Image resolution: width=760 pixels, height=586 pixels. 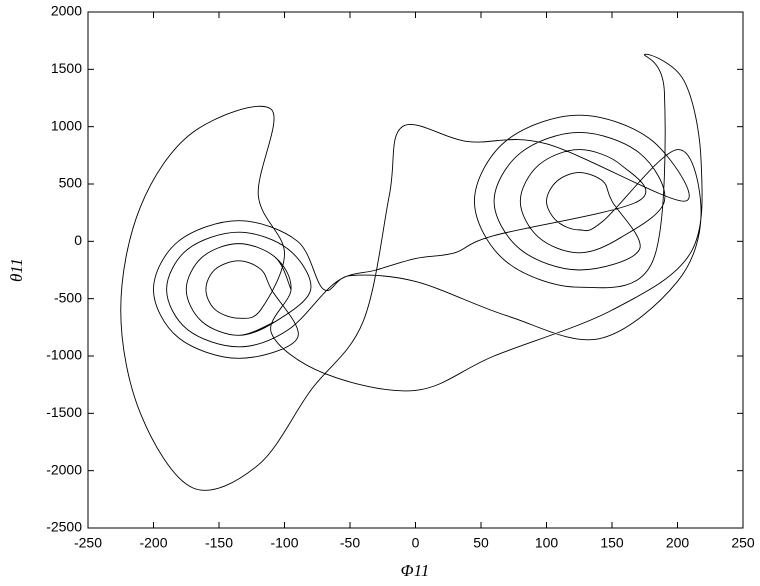 What do you see at coordinates (547, 543) in the screenshot?
I see `x-tick-label: 100` at bounding box center [547, 543].